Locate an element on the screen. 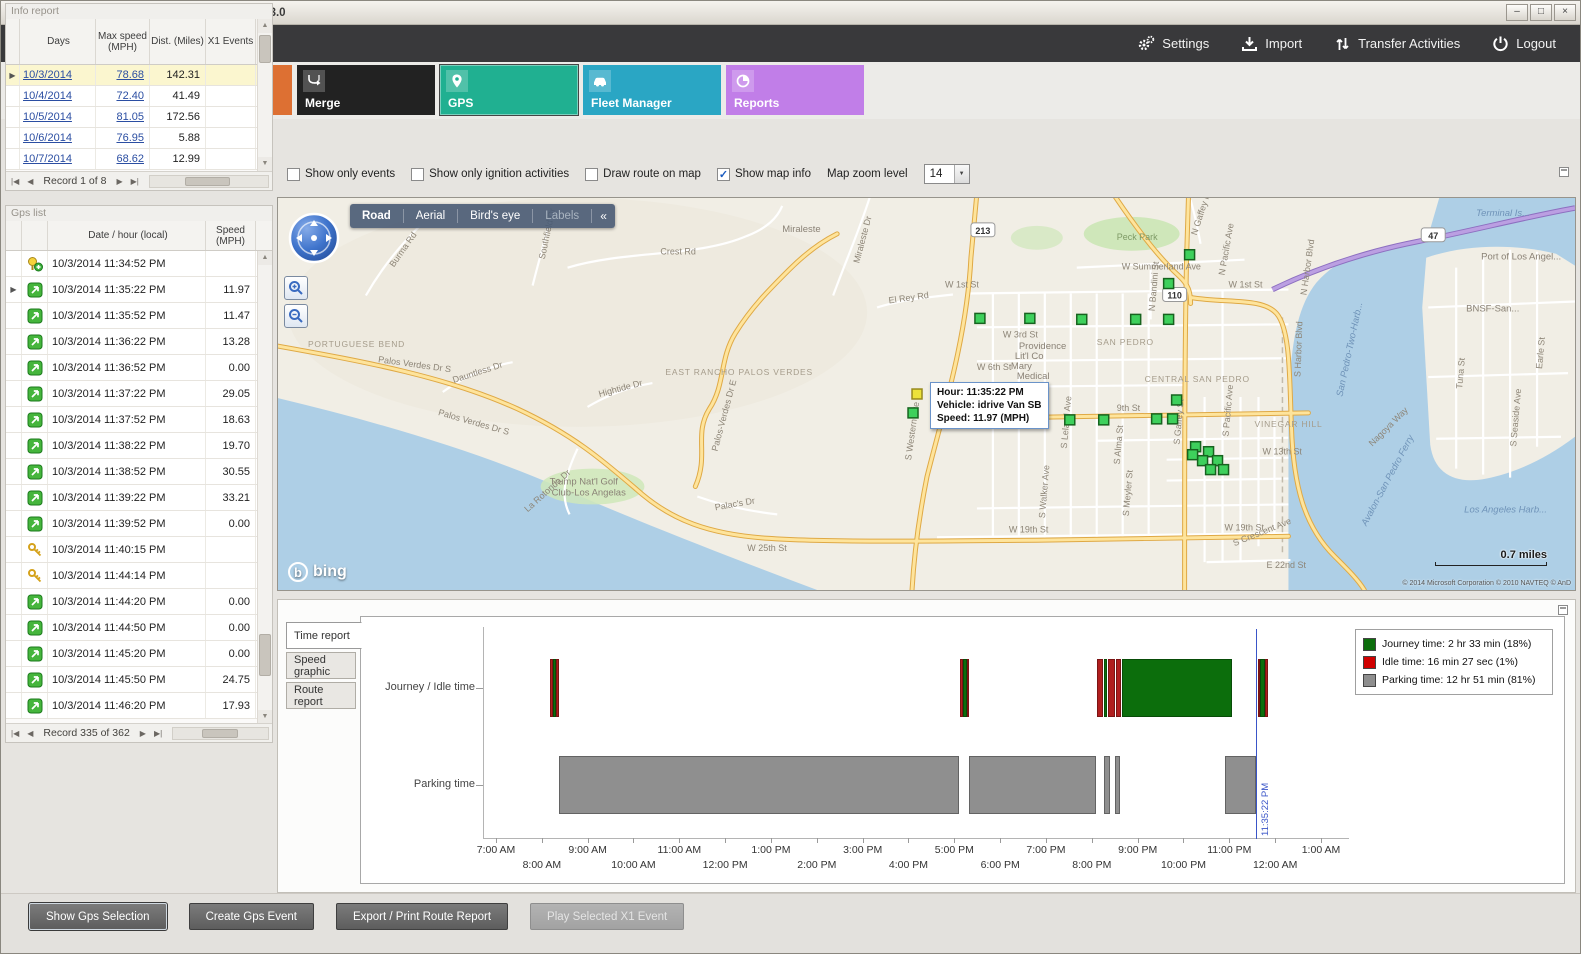 This screenshot has width=1581, height=954. max-speed-link: 81.05 is located at coordinates (130, 117).